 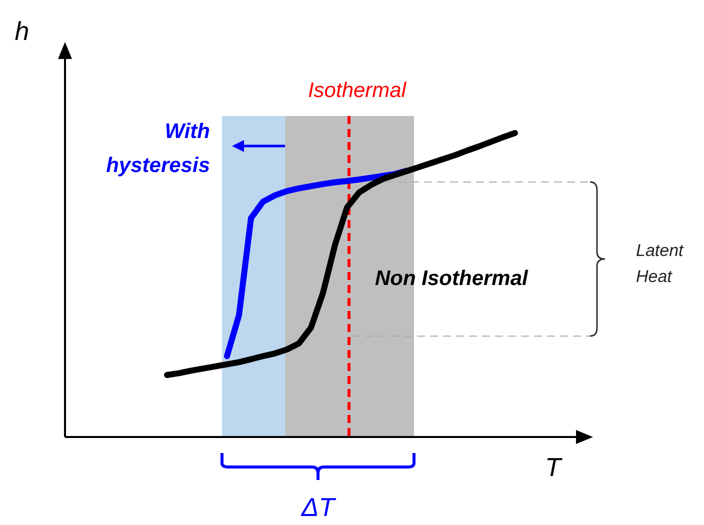 I want to click on text: Non Isothermal, so click(x=452, y=278).